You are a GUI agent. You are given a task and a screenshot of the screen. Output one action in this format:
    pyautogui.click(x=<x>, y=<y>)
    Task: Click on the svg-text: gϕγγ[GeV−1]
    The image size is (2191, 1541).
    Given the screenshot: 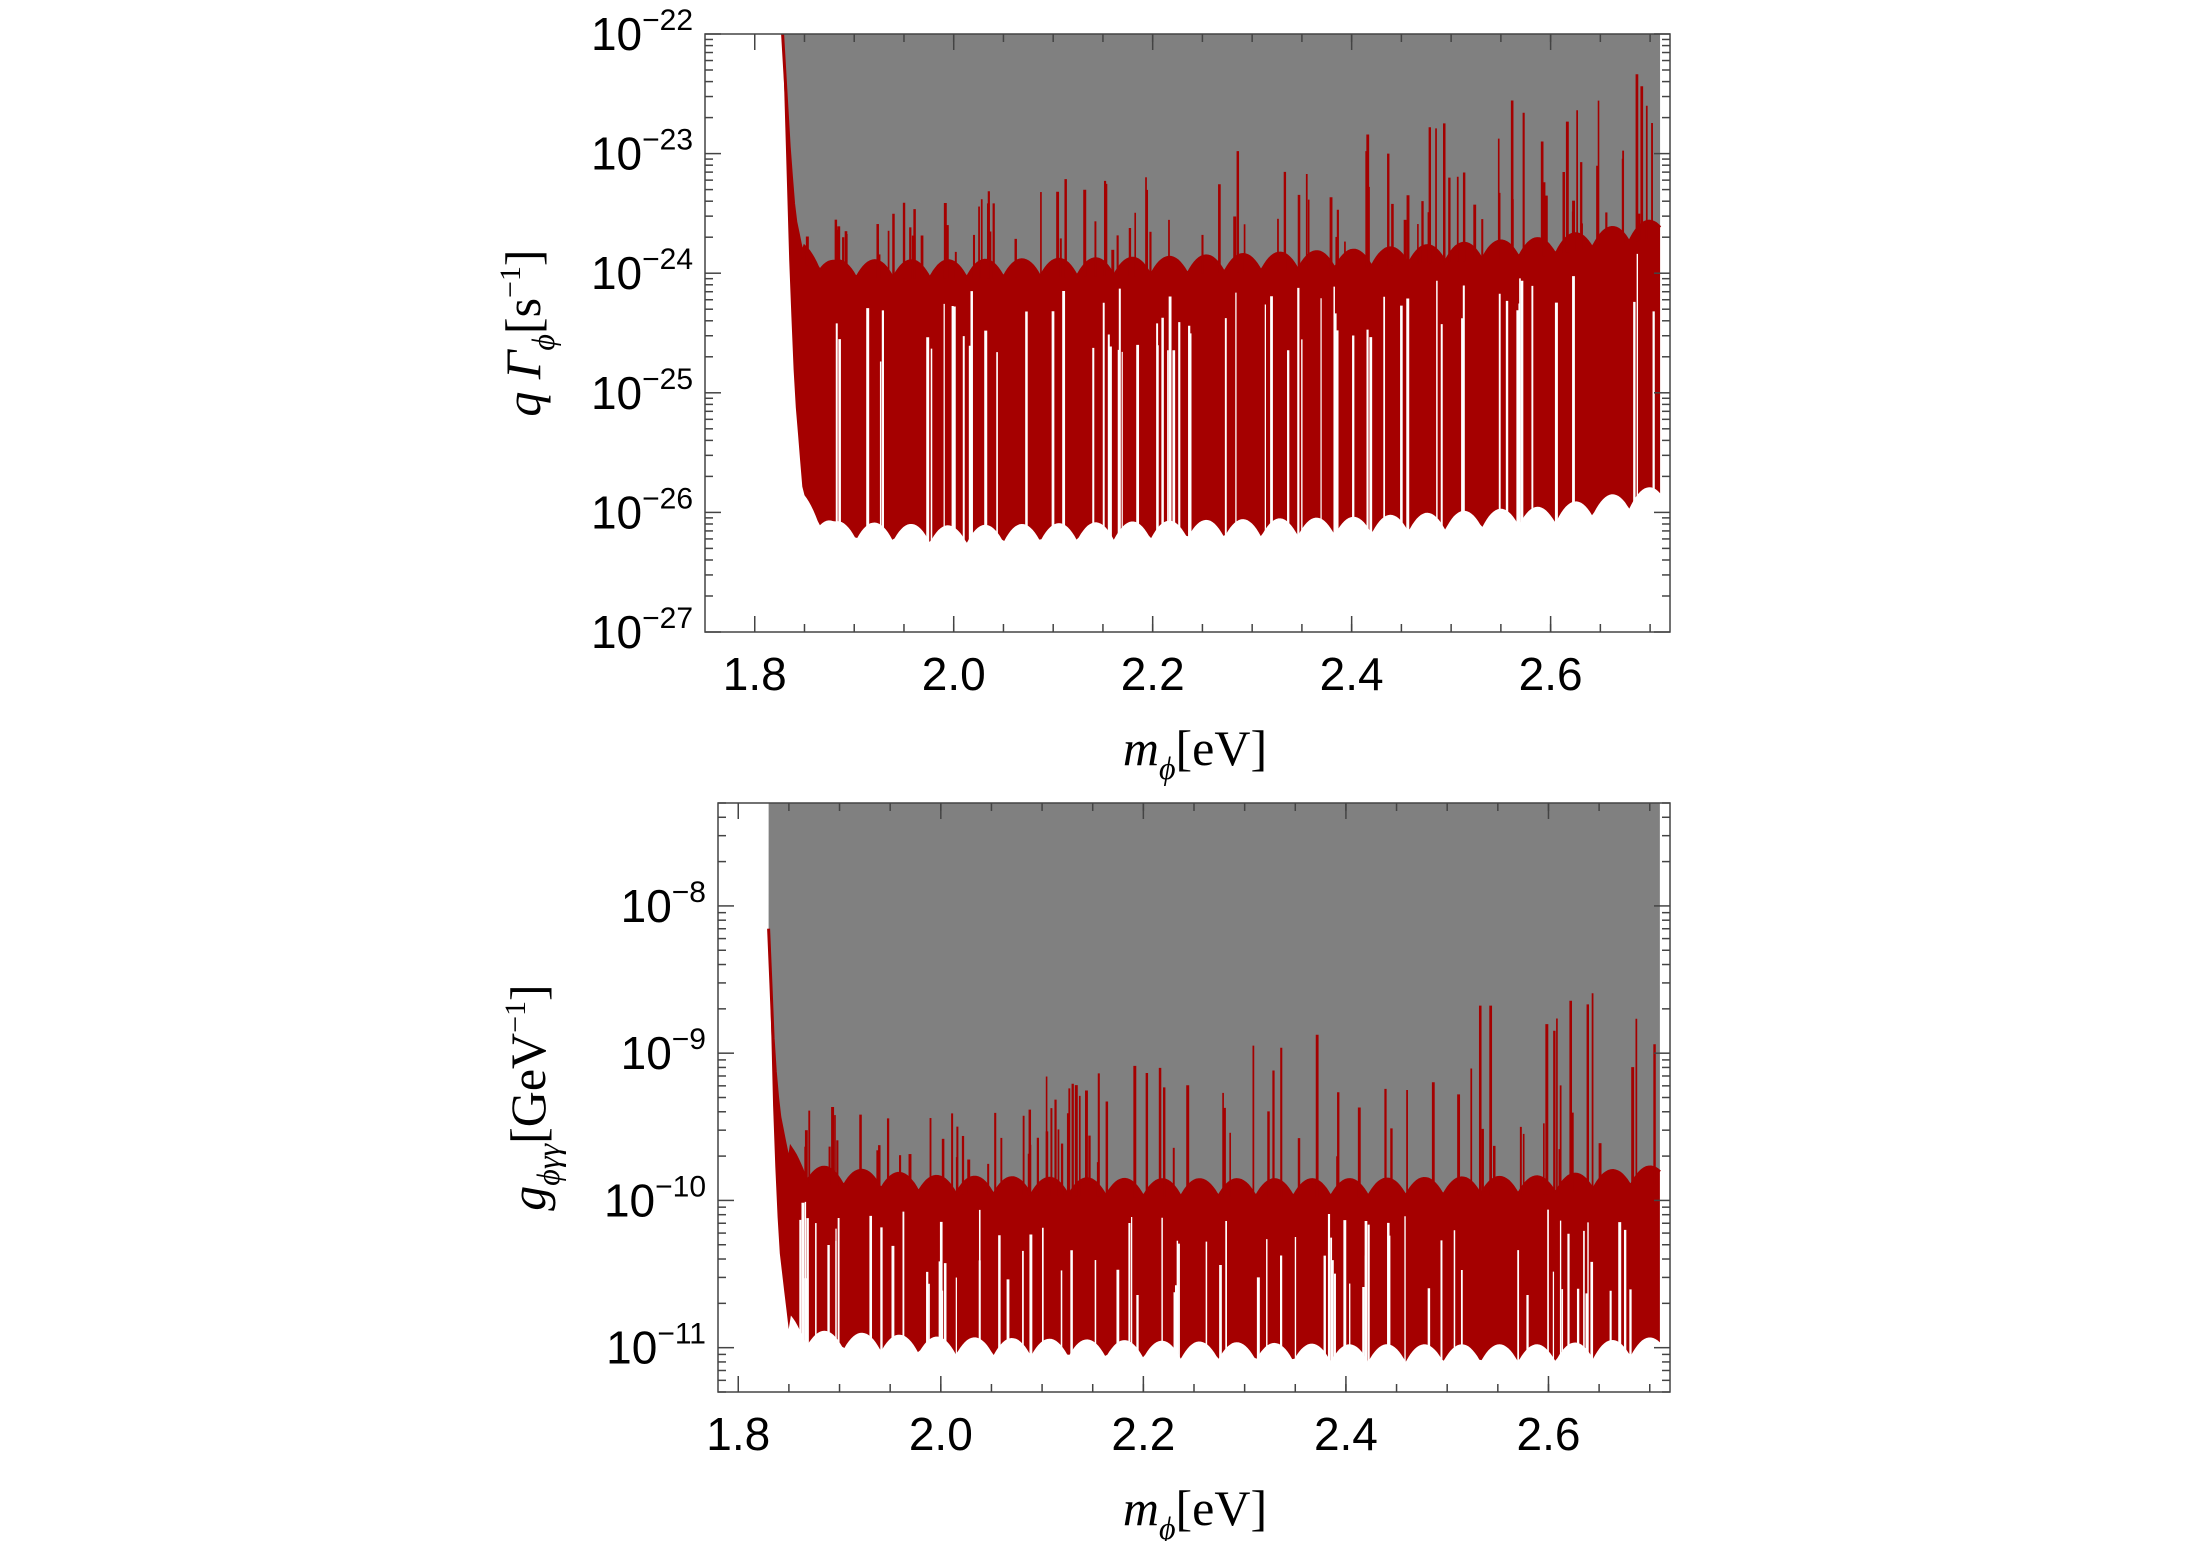 What is the action you would take?
    pyautogui.click(x=532, y=1097)
    